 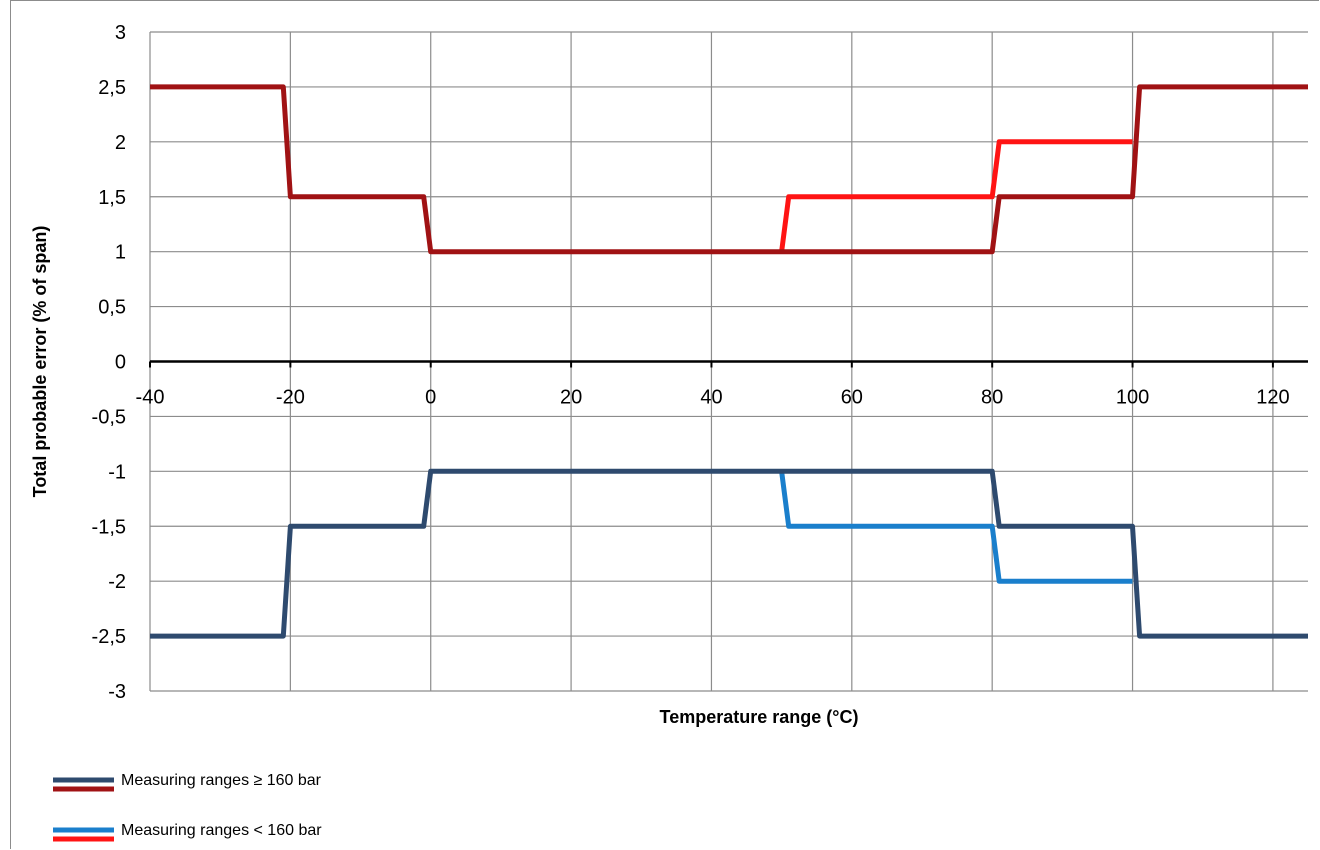 What do you see at coordinates (290, 398) in the screenshot?
I see `x-tick-label: -20` at bounding box center [290, 398].